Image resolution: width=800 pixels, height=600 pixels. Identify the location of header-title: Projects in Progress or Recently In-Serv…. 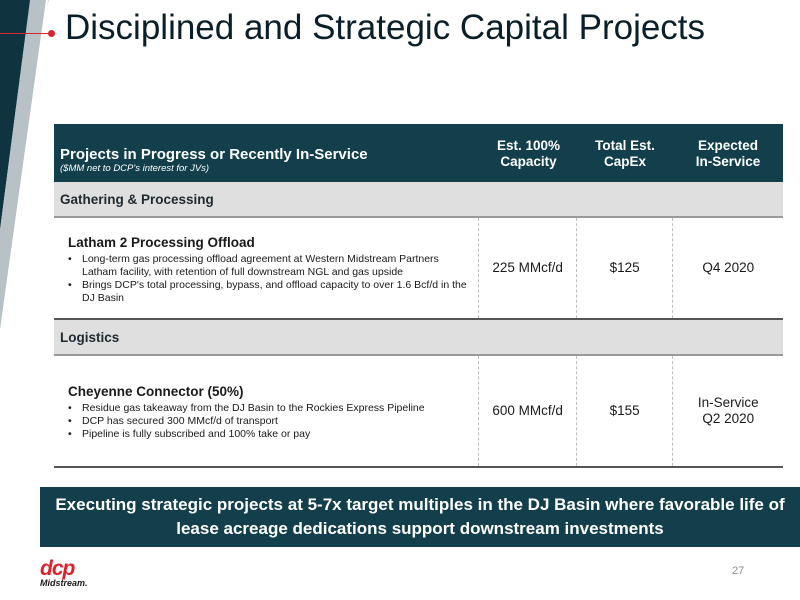
(214, 154).